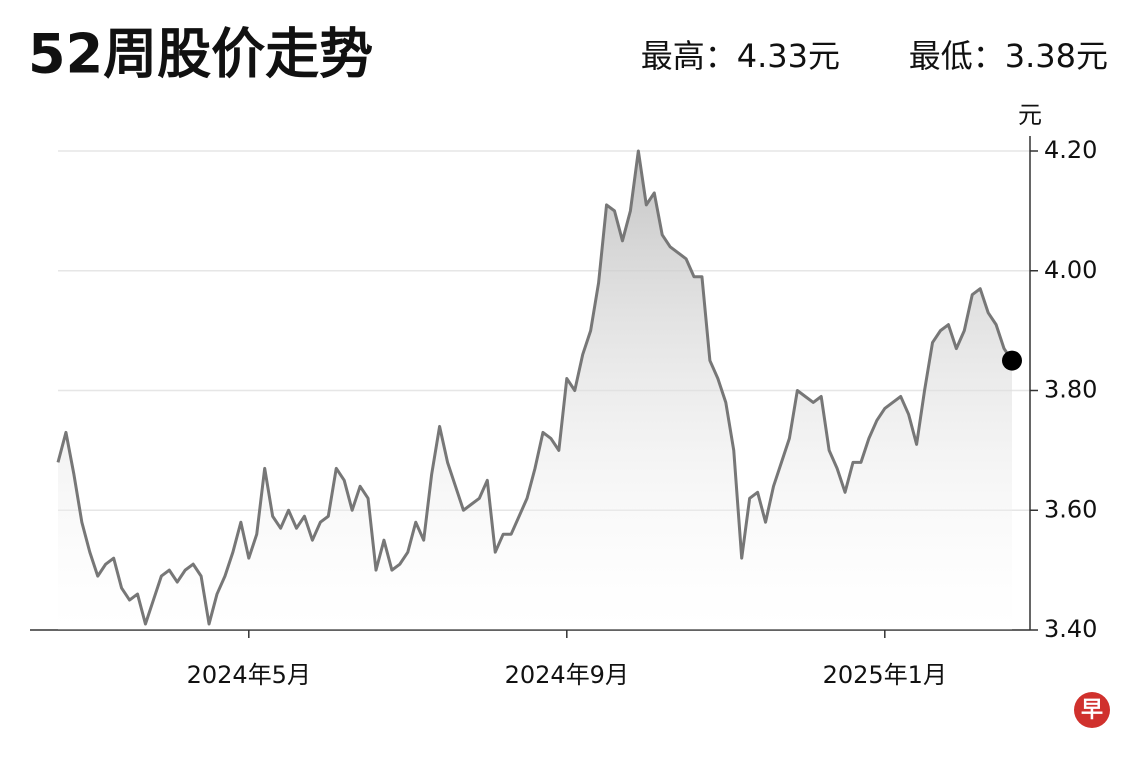 Image resolution: width=1140 pixels, height=760 pixels. I want to click on y-tick-label: 3.80, so click(1070, 390).